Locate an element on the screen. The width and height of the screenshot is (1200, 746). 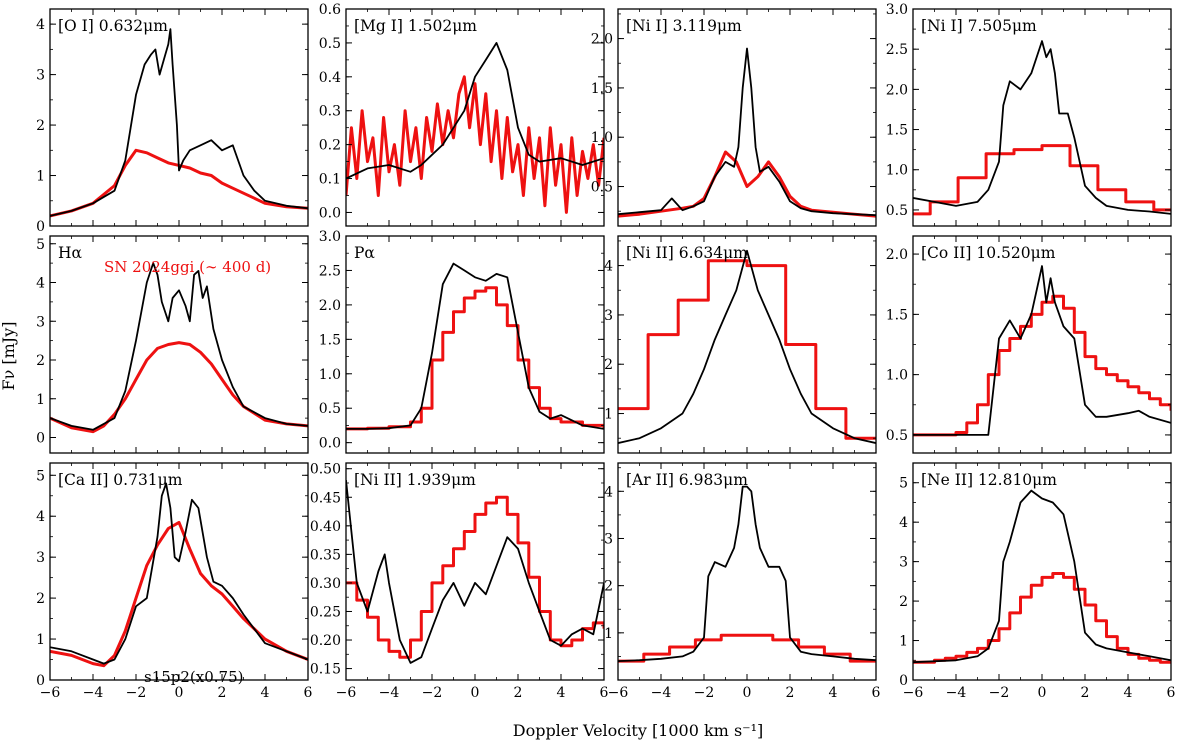
panel-12: −6 −4 −2 0 2 4 6 0 1 2 3 4 5 [Ne II] 12.810μm is located at coordinates (1037, 581).